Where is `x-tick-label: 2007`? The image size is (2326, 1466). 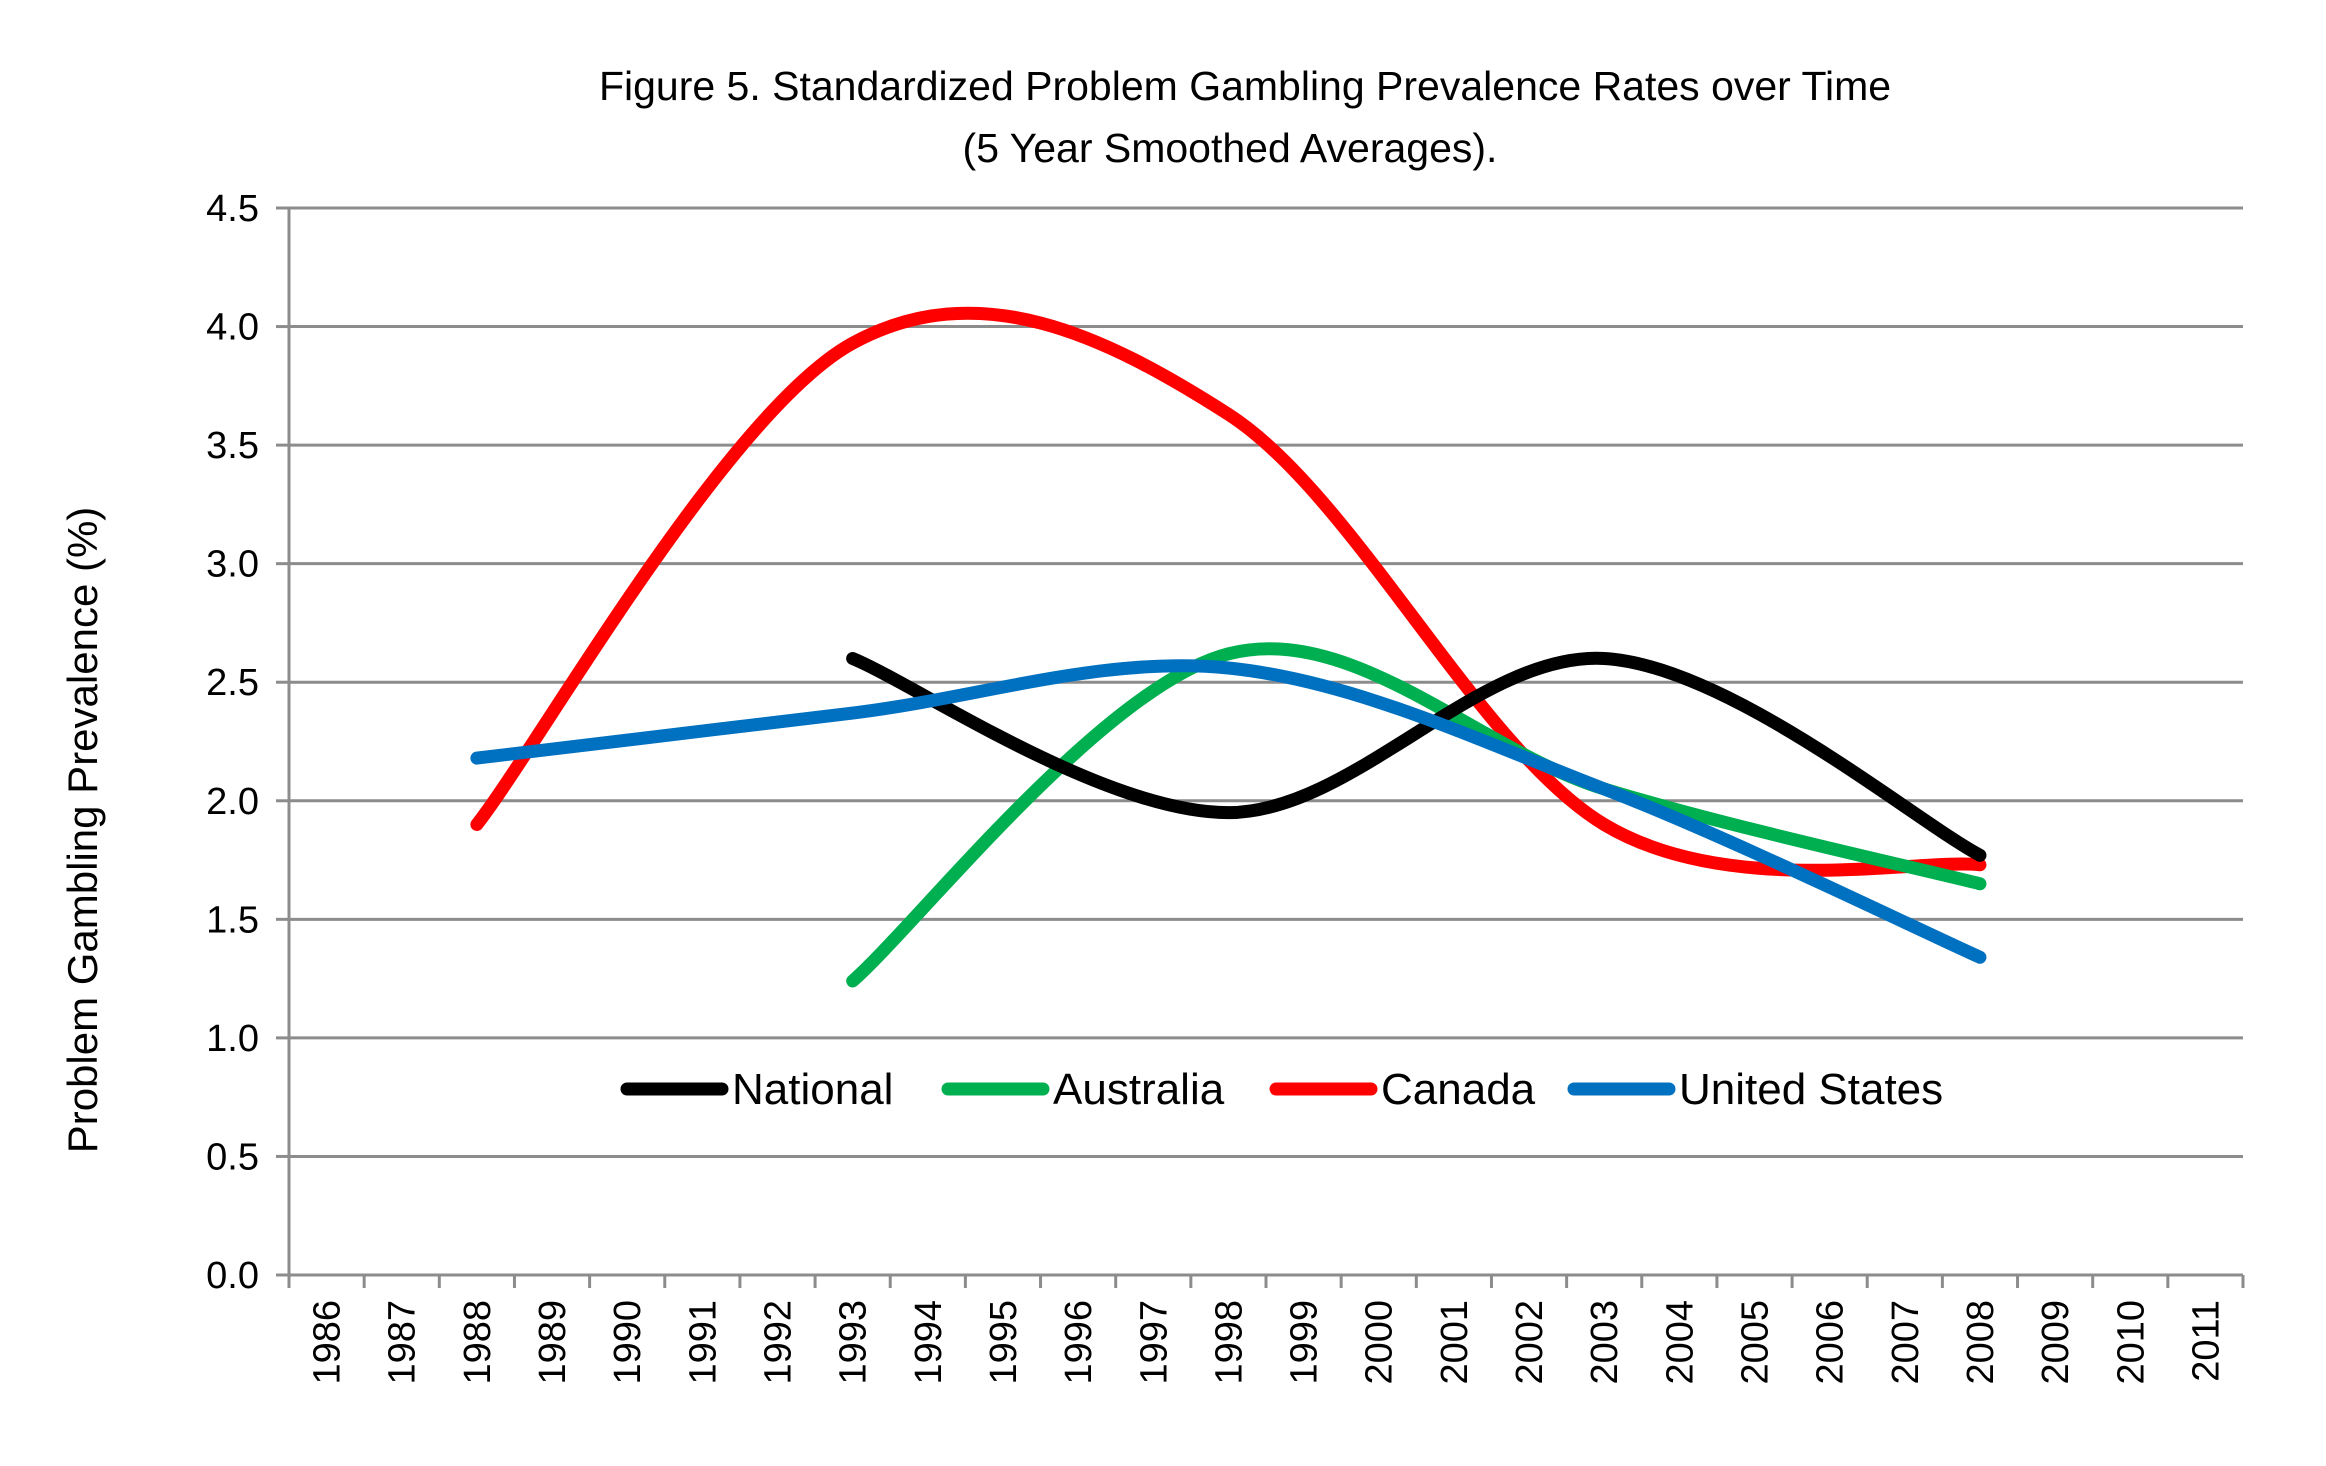
x-tick-label: 2007 is located at coordinates (1906, 1342).